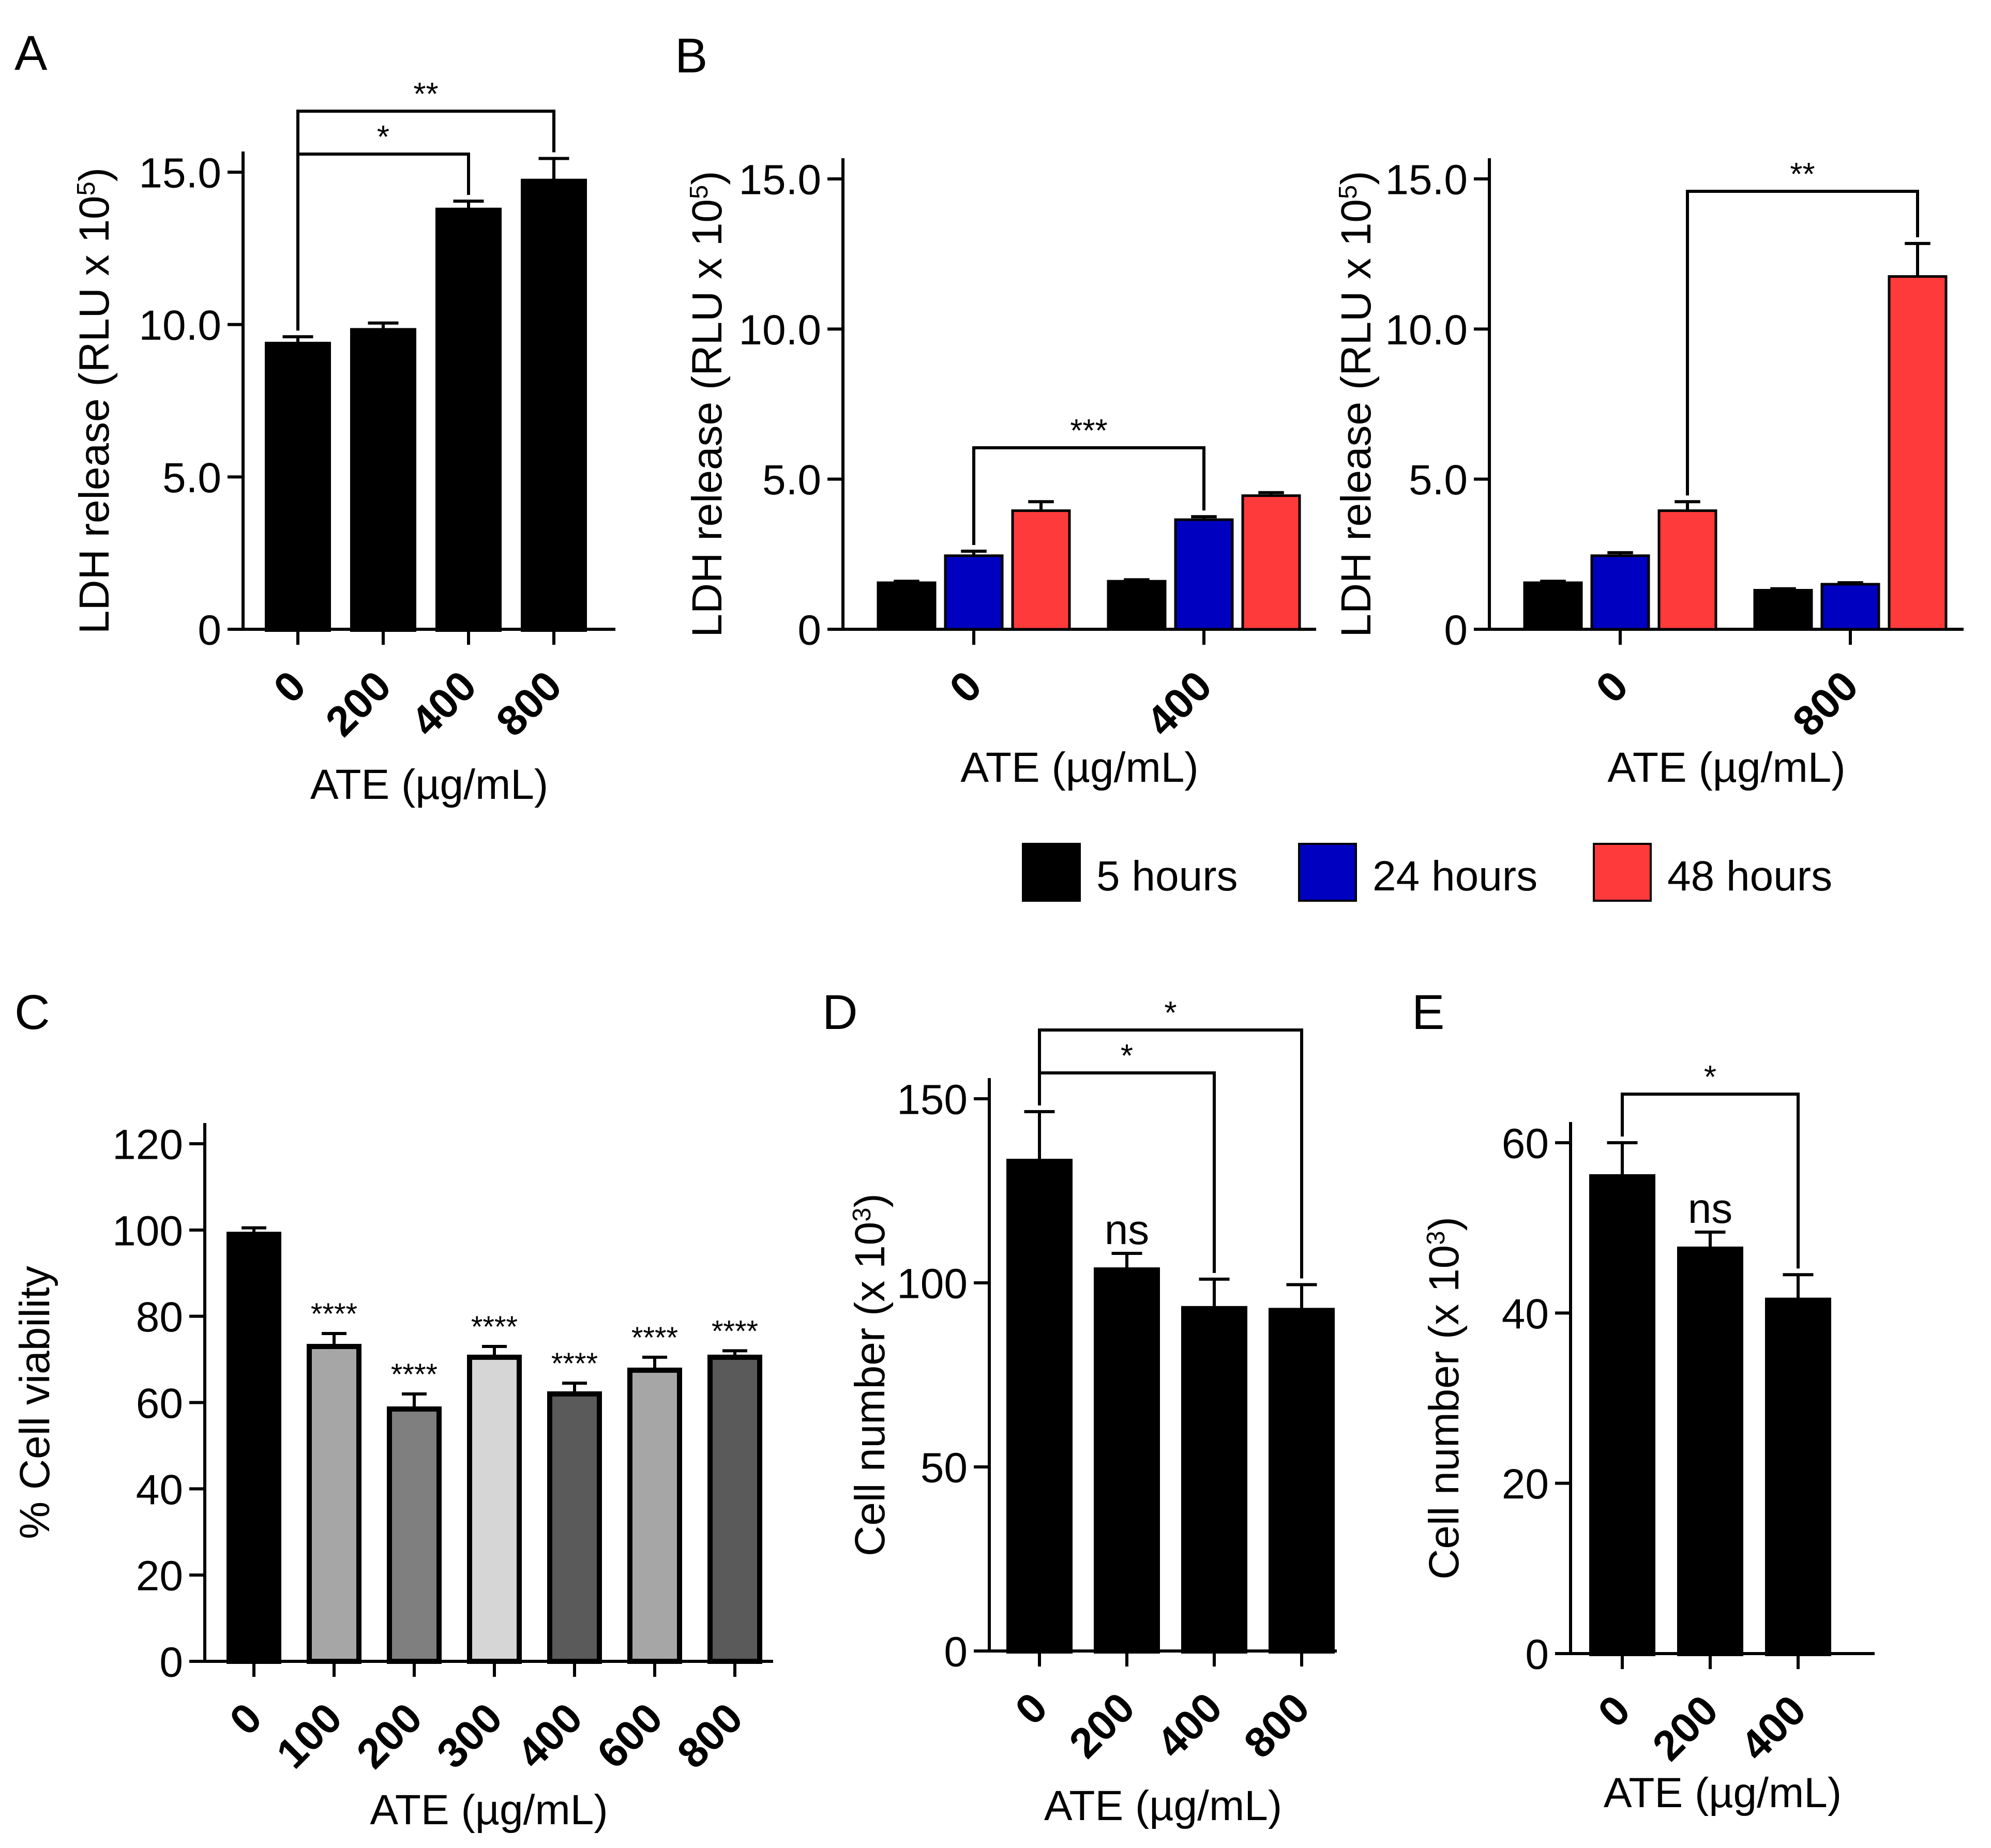  I want to click on panel-b-left-y-axis-label: LDH release (RLU x 105), so click(707, 404).